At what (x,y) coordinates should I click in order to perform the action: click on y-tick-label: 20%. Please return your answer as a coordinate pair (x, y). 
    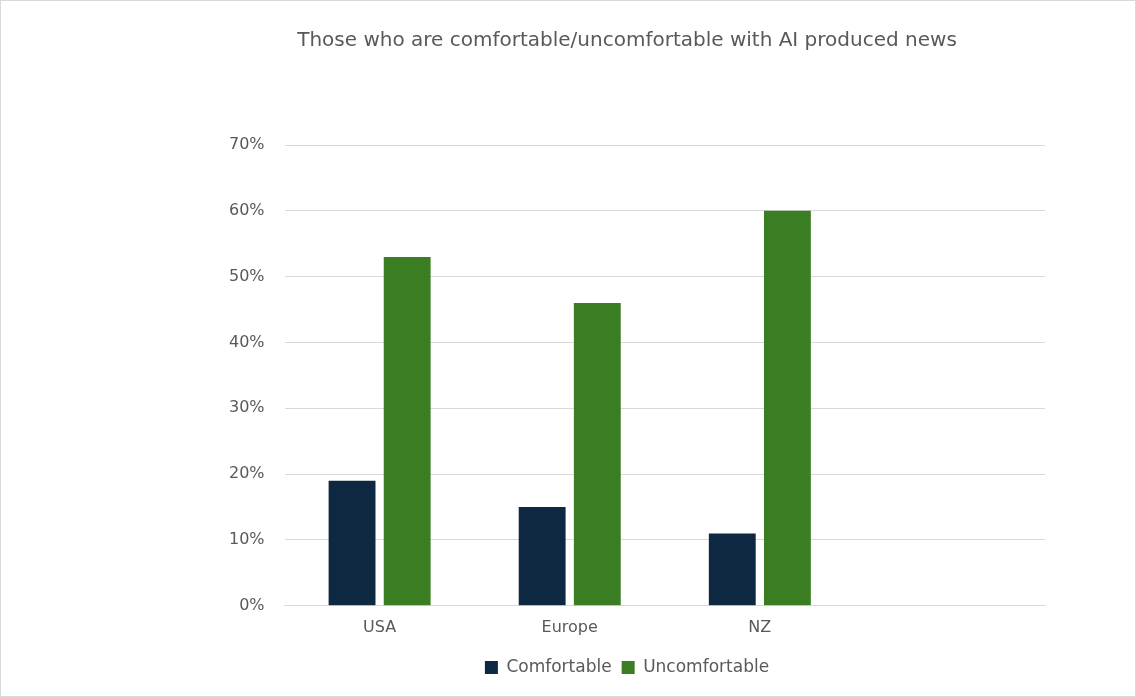
    Looking at the image, I should click on (247, 473).